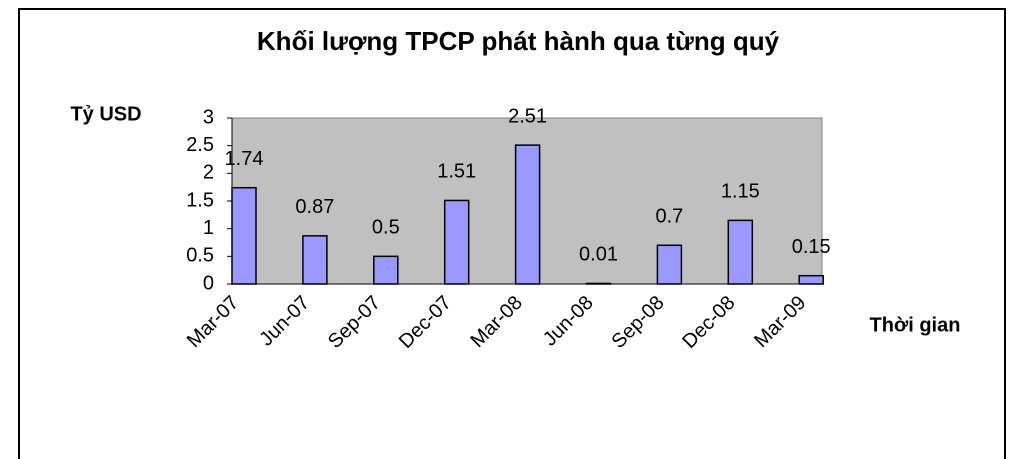 The height and width of the screenshot is (459, 1020). What do you see at coordinates (740, 192) in the screenshot?
I see `data-label: 1.15` at bounding box center [740, 192].